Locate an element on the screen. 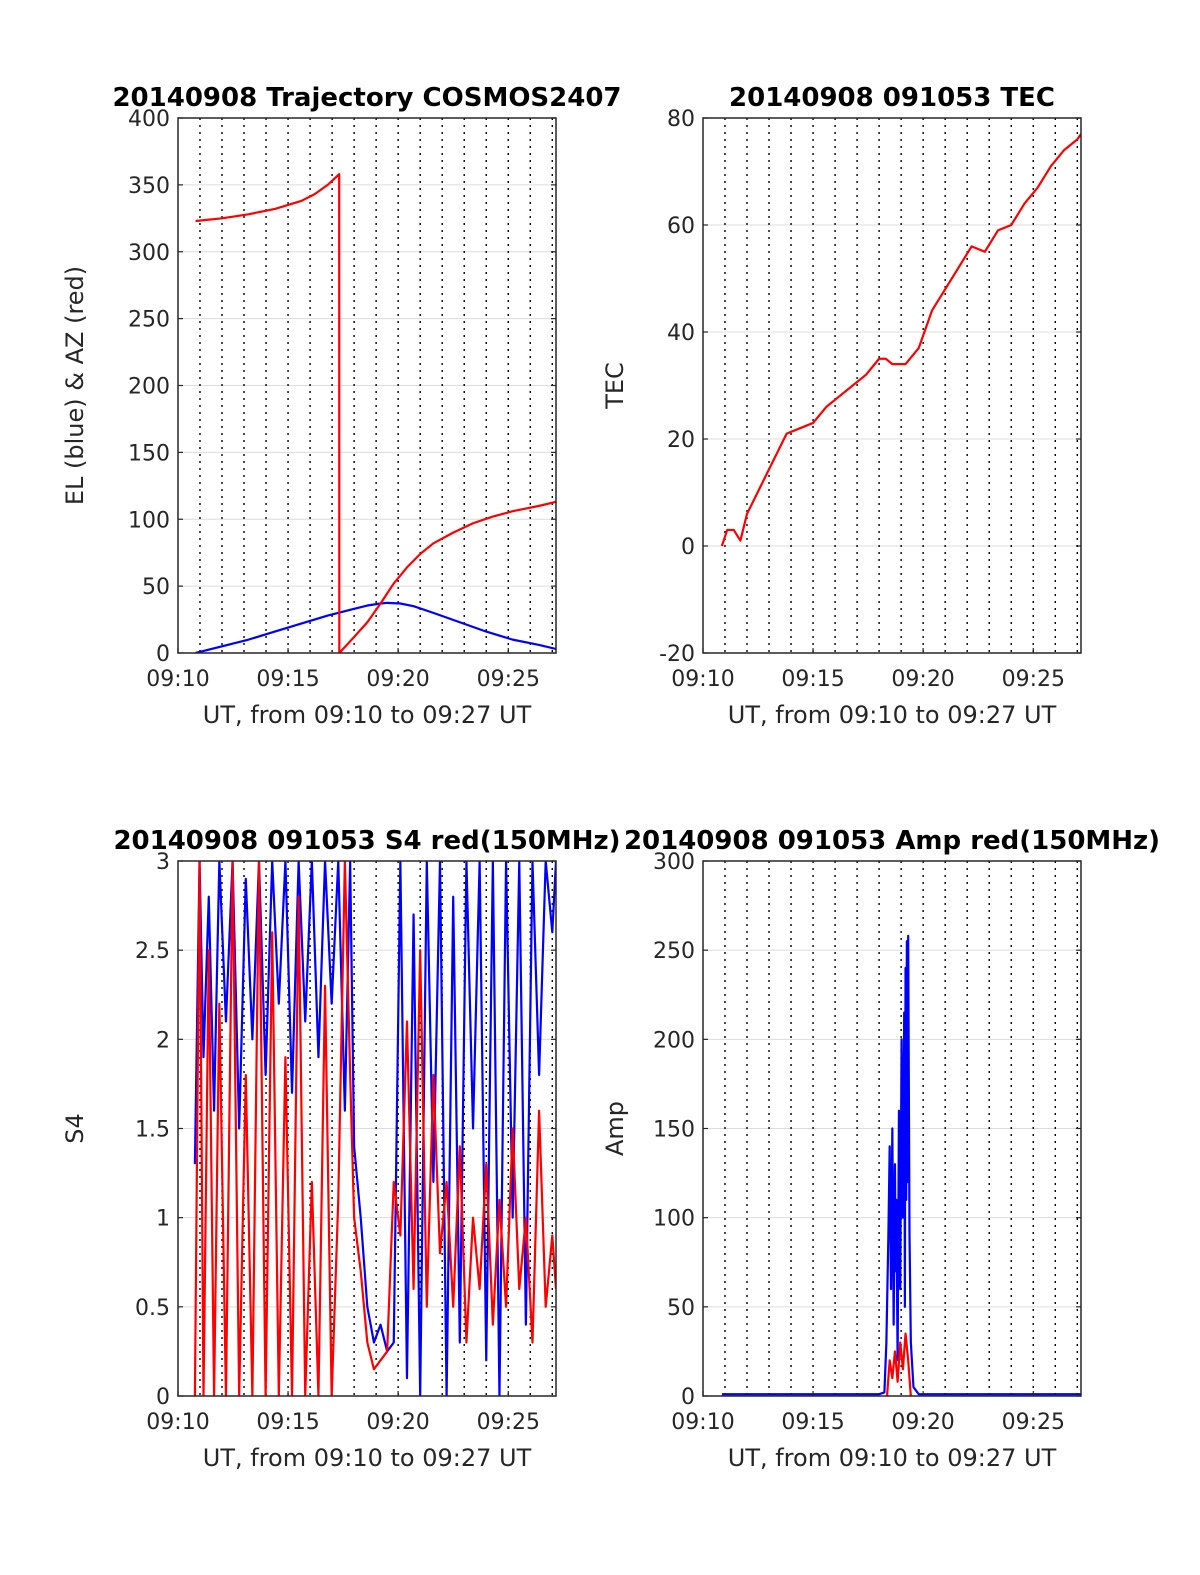  y-tick-label: 20 is located at coordinates (681, 440).